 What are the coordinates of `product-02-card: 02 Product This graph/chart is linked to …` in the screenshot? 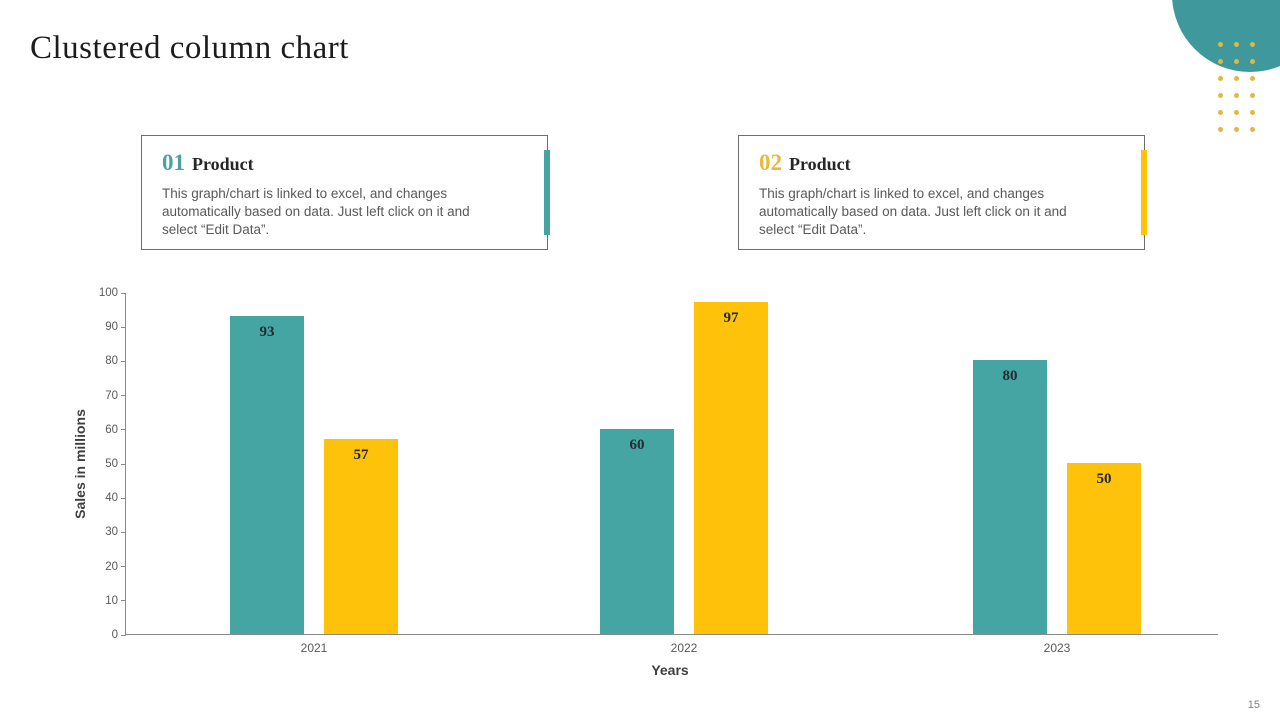 It's located at (942, 192).